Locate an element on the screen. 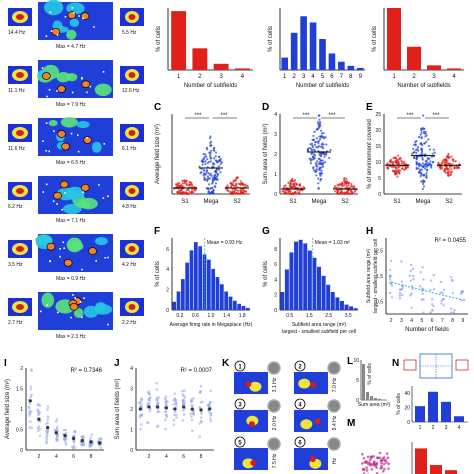 Image resolution: width=474 pixels, height=474 pixels. example-map is located at coordinates (311, 421).